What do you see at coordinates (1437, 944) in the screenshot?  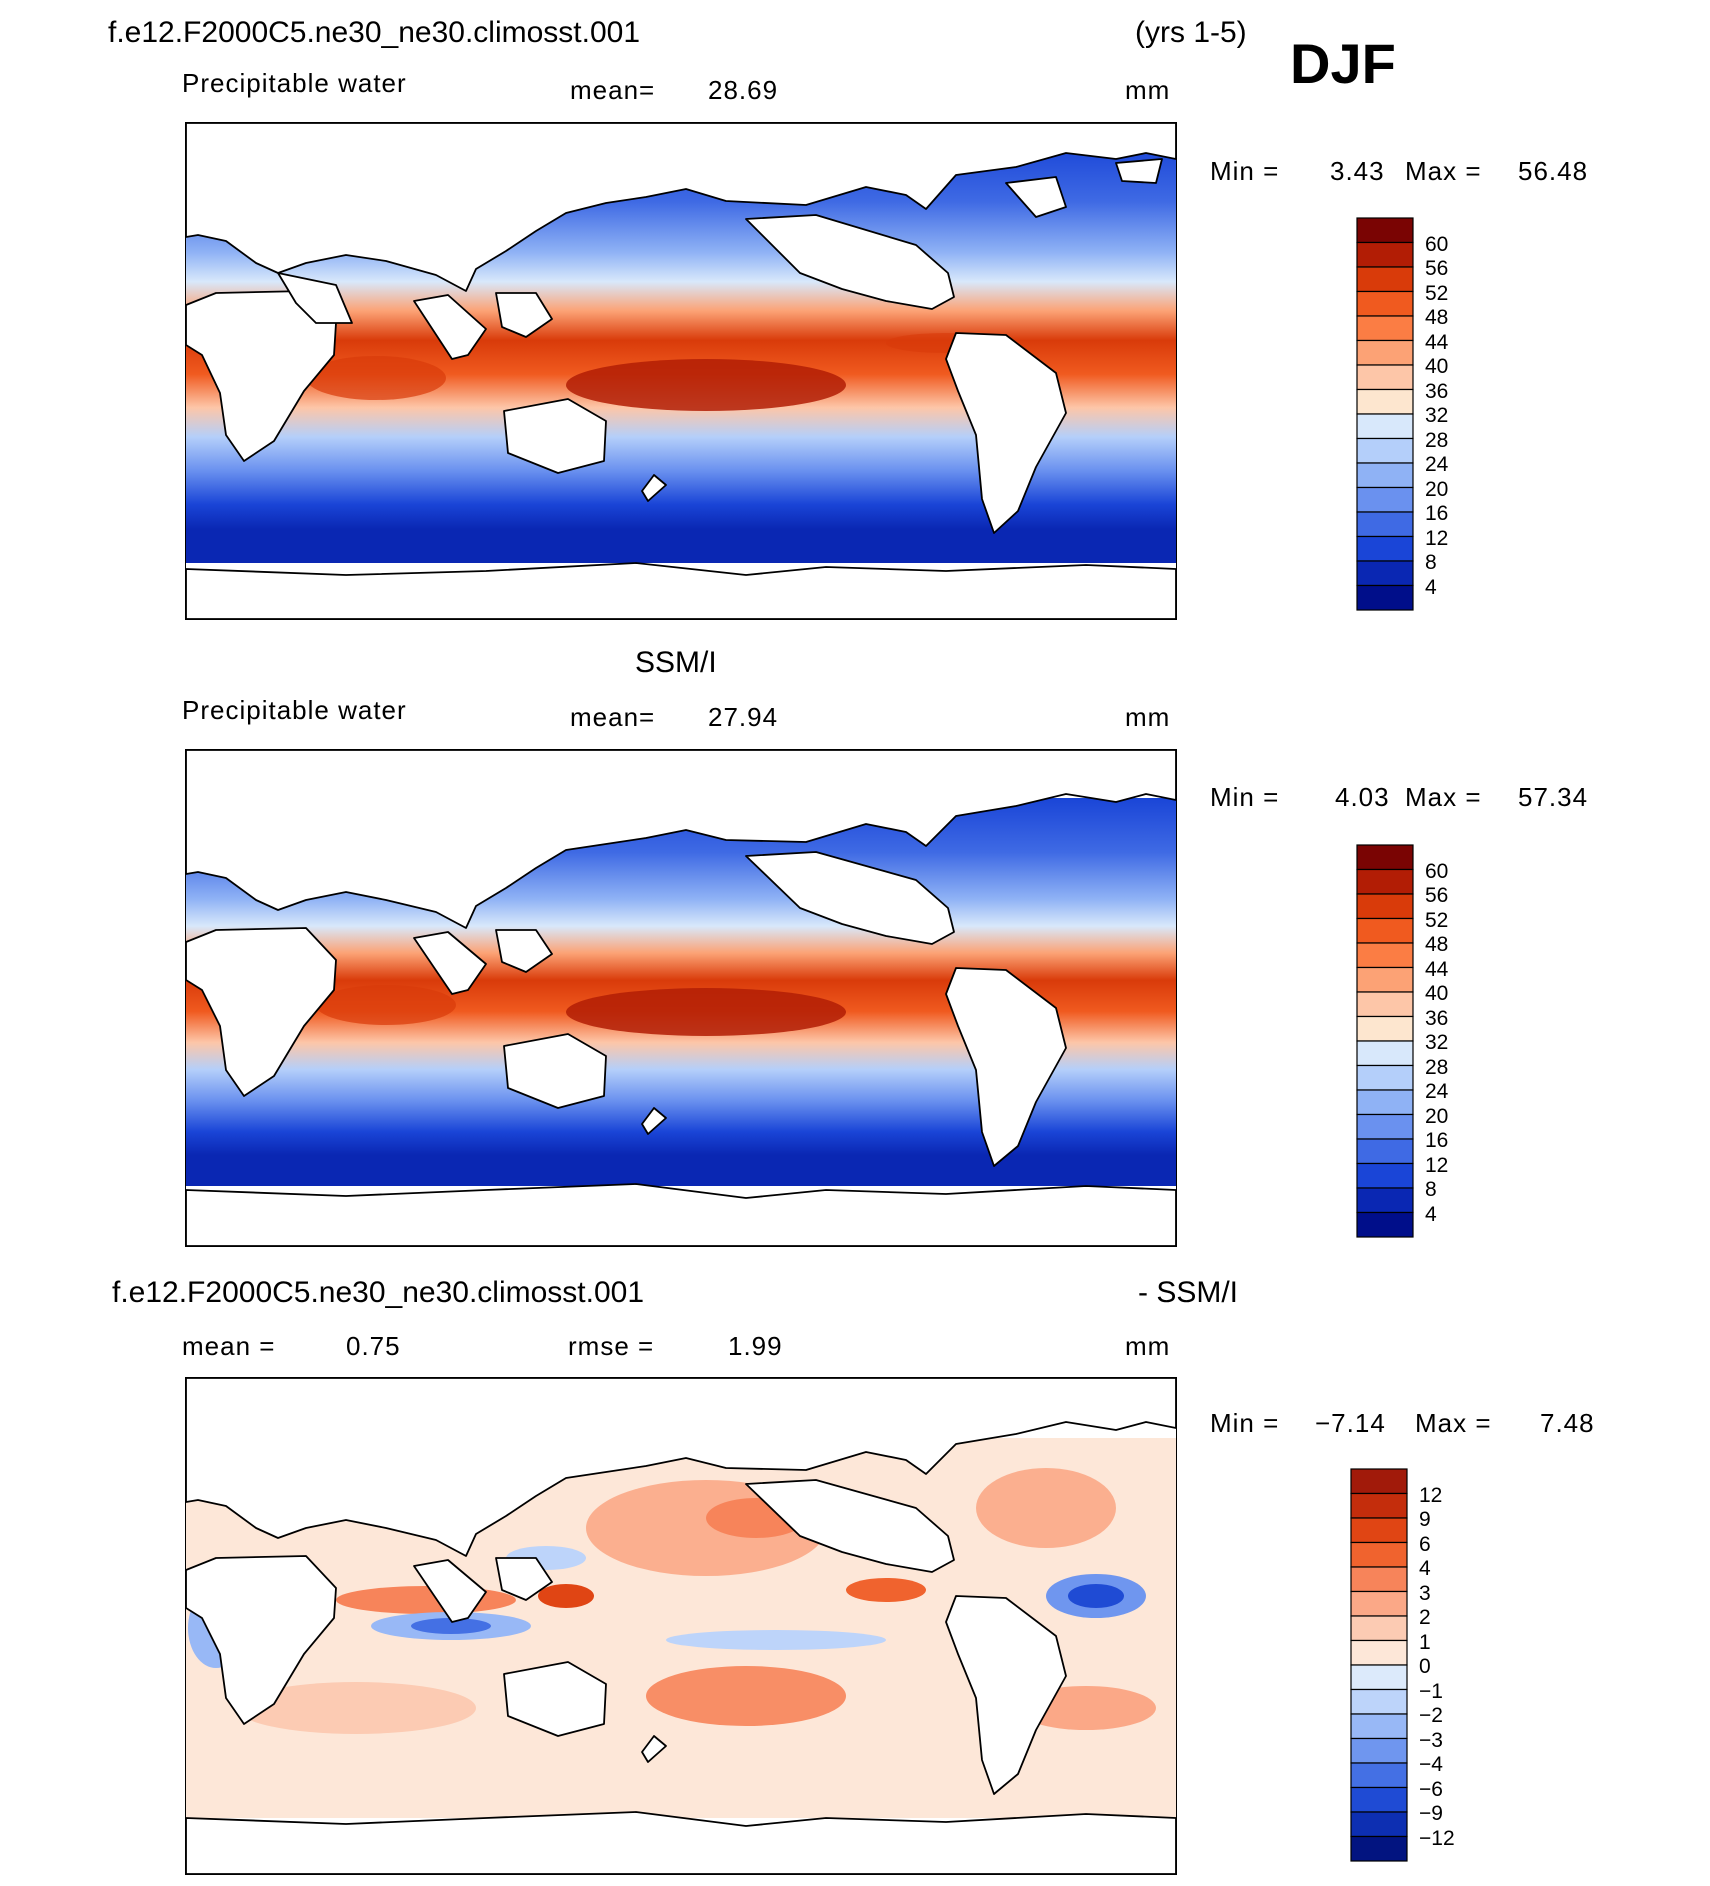 I see `colorbar-tick-label: 48` at bounding box center [1437, 944].